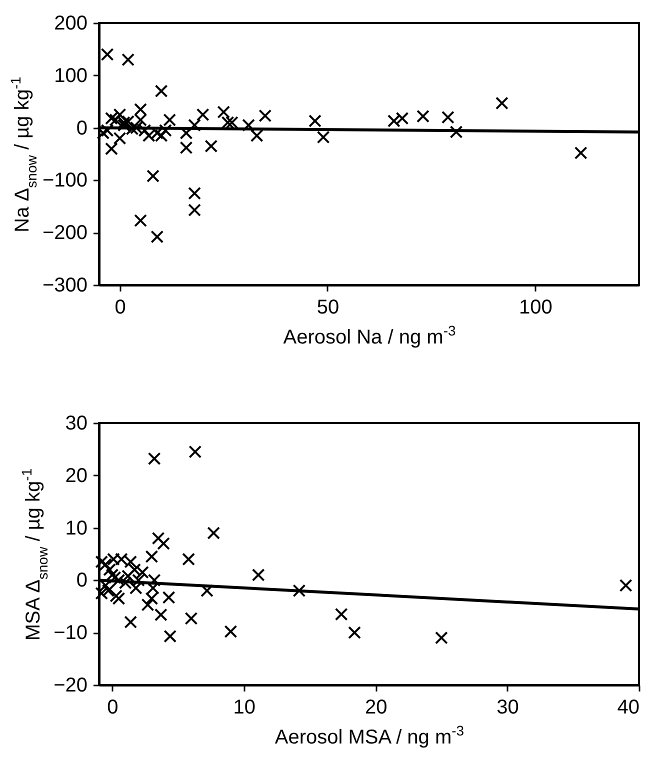 This screenshot has width=663, height=783. Describe the element at coordinates (244, 707) in the screenshot. I see `x-tick-label: 10` at that location.